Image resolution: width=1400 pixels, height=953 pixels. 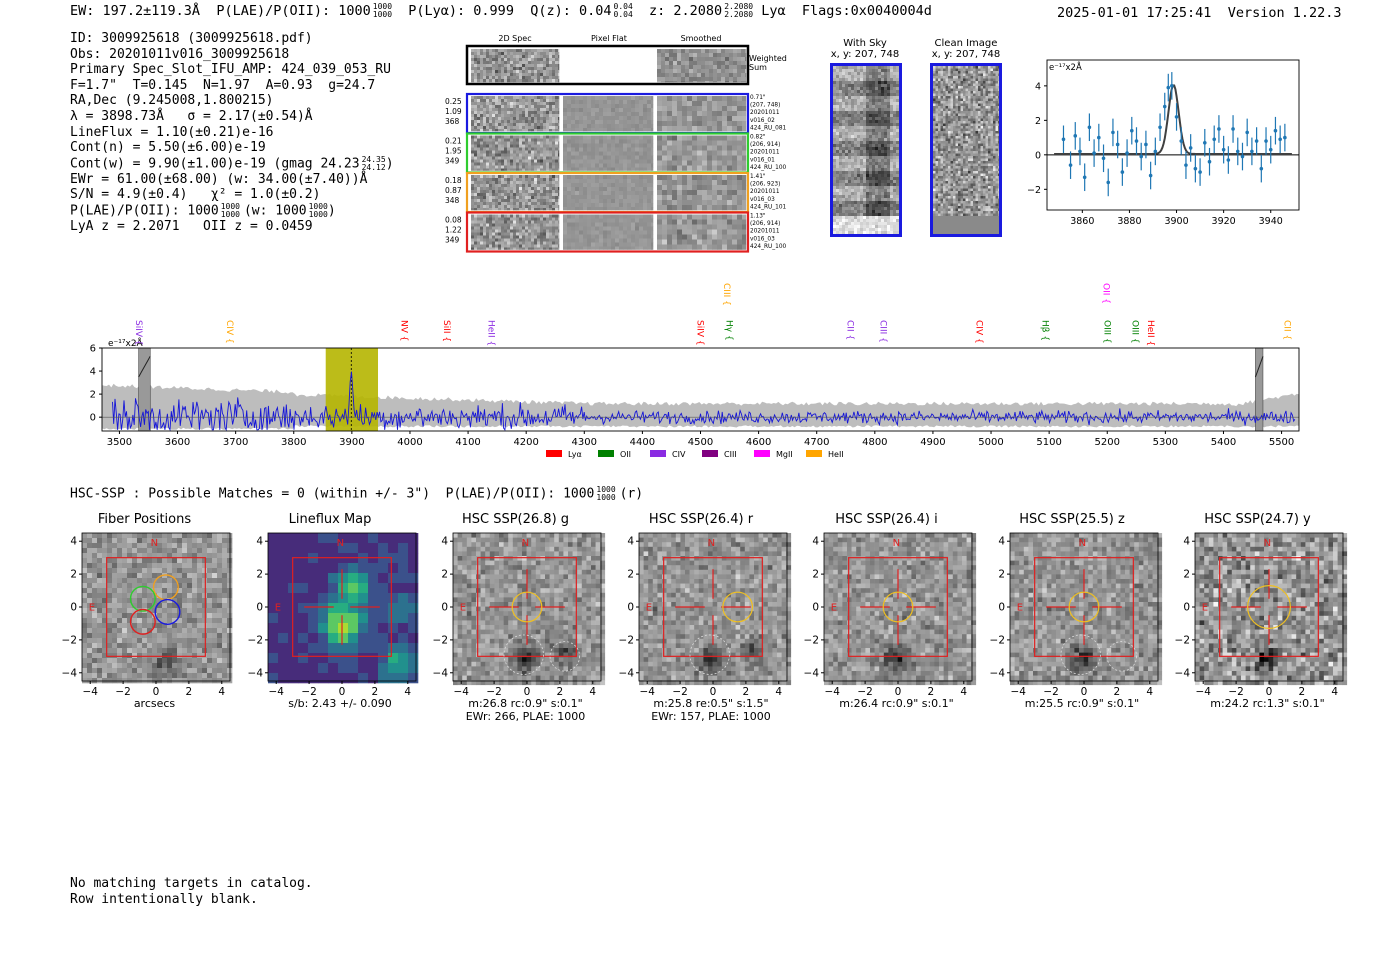 I want to click on line-id-label: SiIV {, so click(x=138, y=333).